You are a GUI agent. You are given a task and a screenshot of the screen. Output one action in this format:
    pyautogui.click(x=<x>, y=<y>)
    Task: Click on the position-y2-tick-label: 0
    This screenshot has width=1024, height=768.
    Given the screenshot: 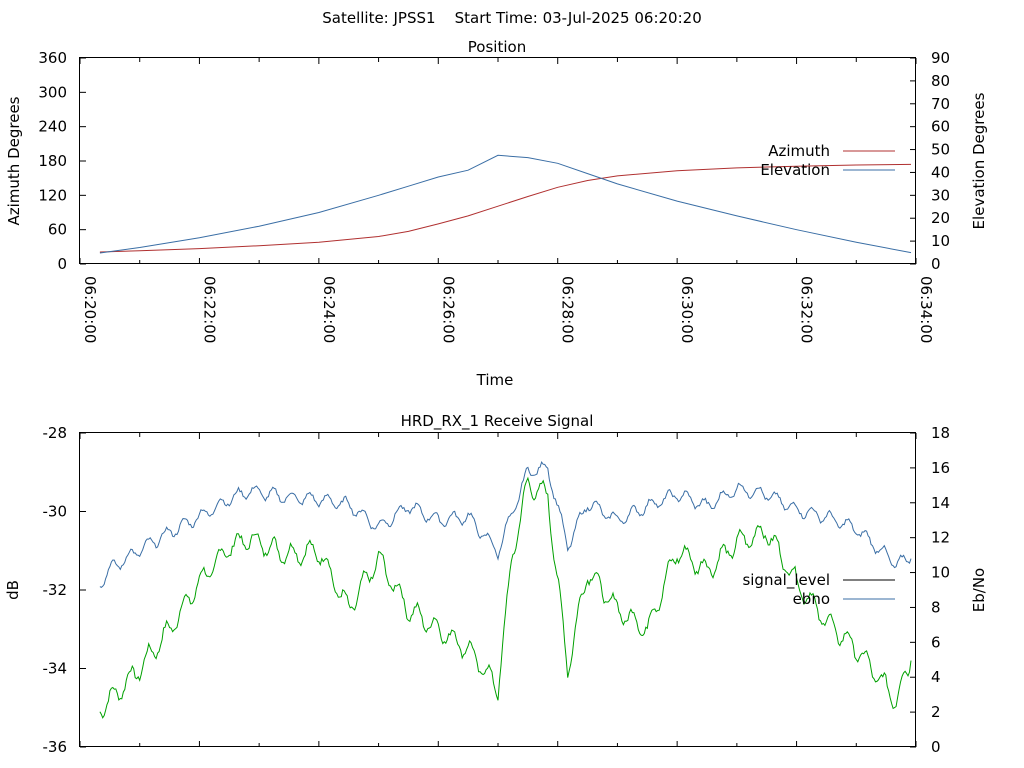 What is the action you would take?
    pyautogui.click(x=936, y=264)
    